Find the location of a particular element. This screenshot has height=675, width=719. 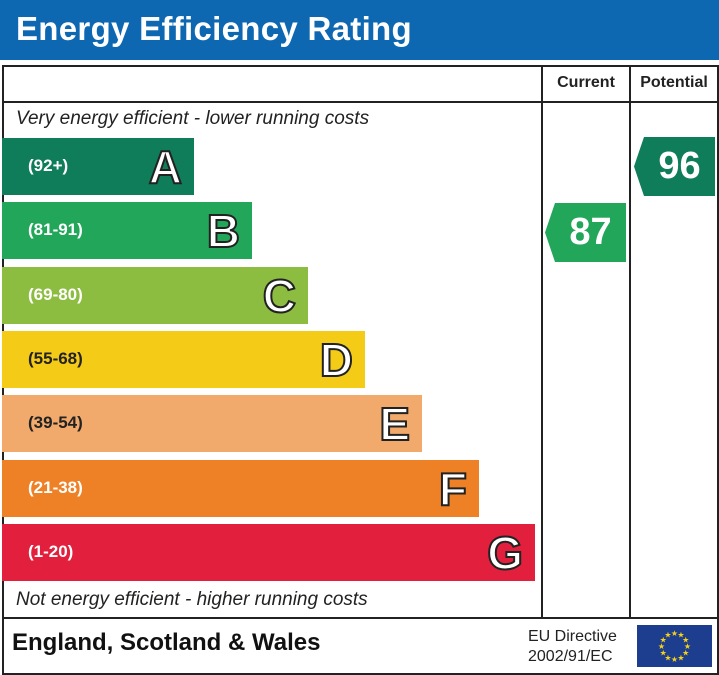

directive-line-1: EU Directive is located at coordinates (572, 636).